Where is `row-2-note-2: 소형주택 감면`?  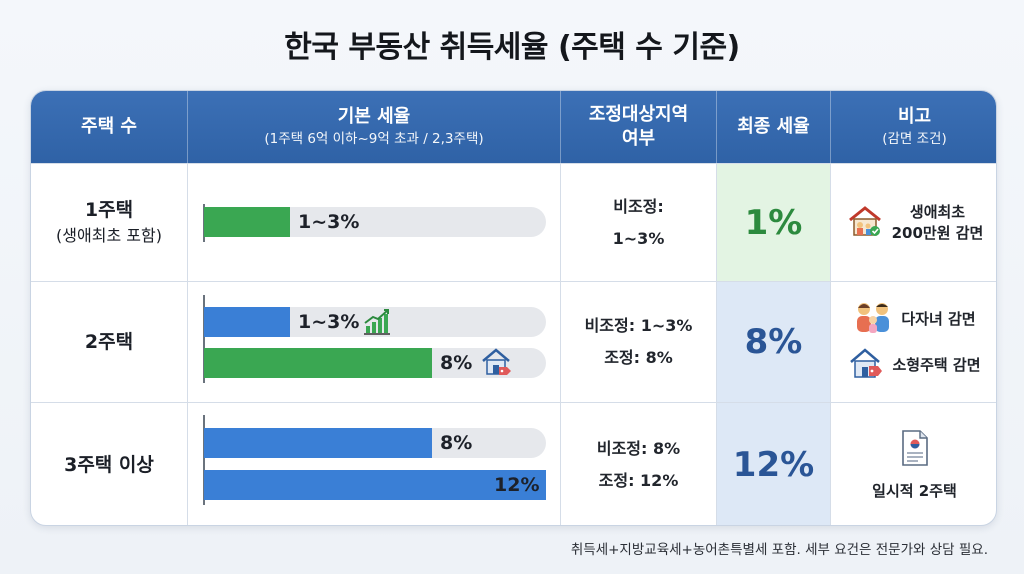 row-2-note-2: 소형주택 감면 is located at coordinates (914, 365).